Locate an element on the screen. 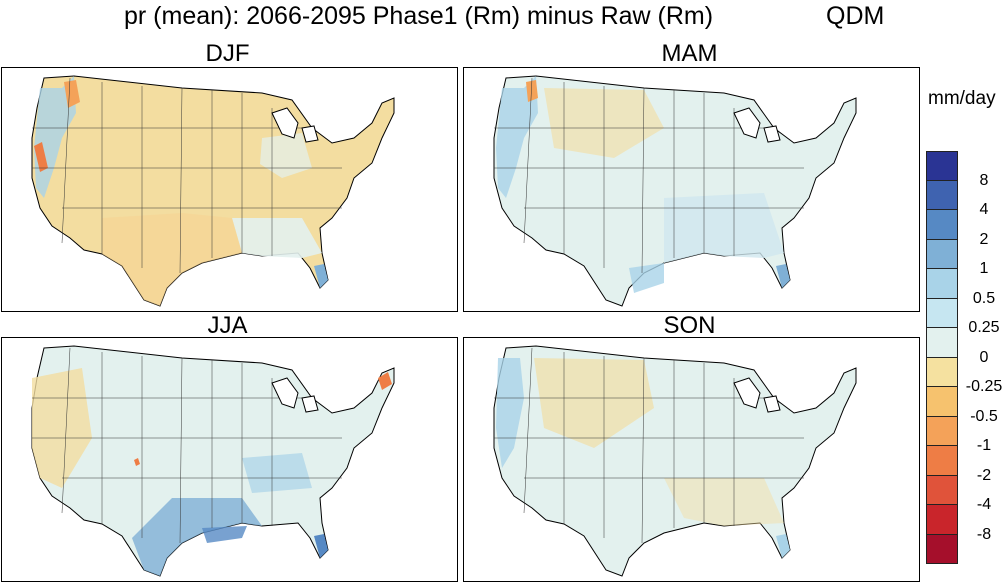  us-map-son is located at coordinates (675, 461).